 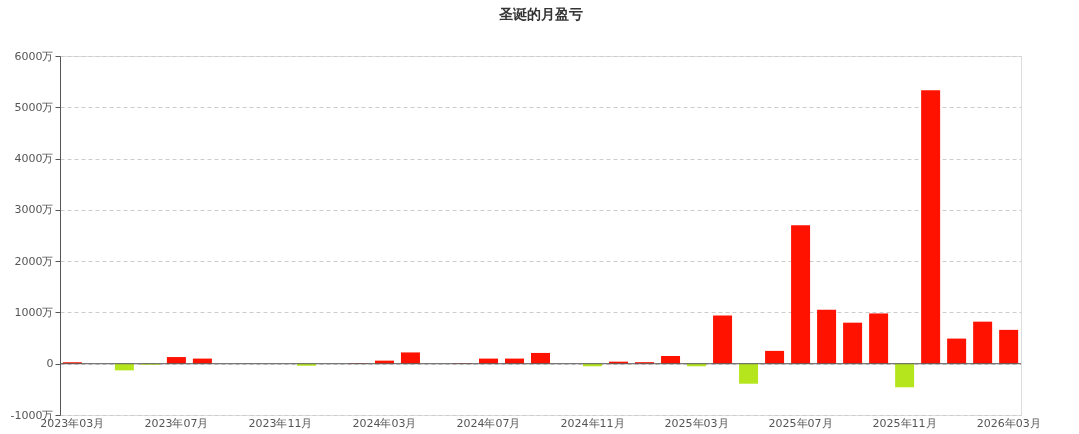 I want to click on y-tick-label: 3000万, so click(x=34, y=210).